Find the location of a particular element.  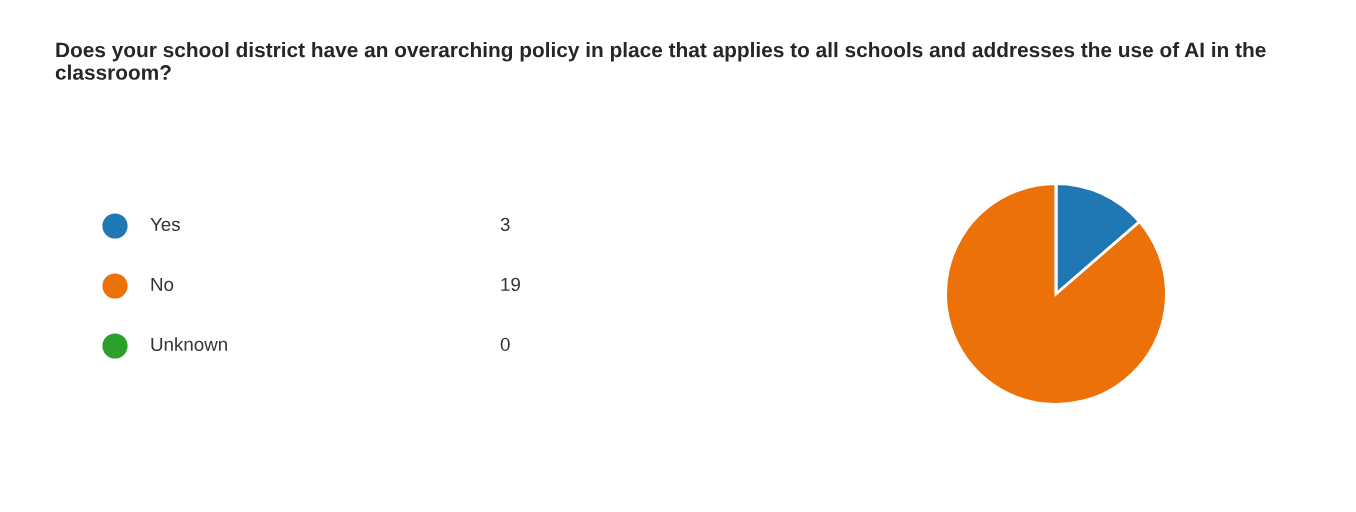

chart-title: Does your school district have an overarching policy in place that applies to all schools and addresses the use of AI in the classroom? is located at coordinates (660, 61).